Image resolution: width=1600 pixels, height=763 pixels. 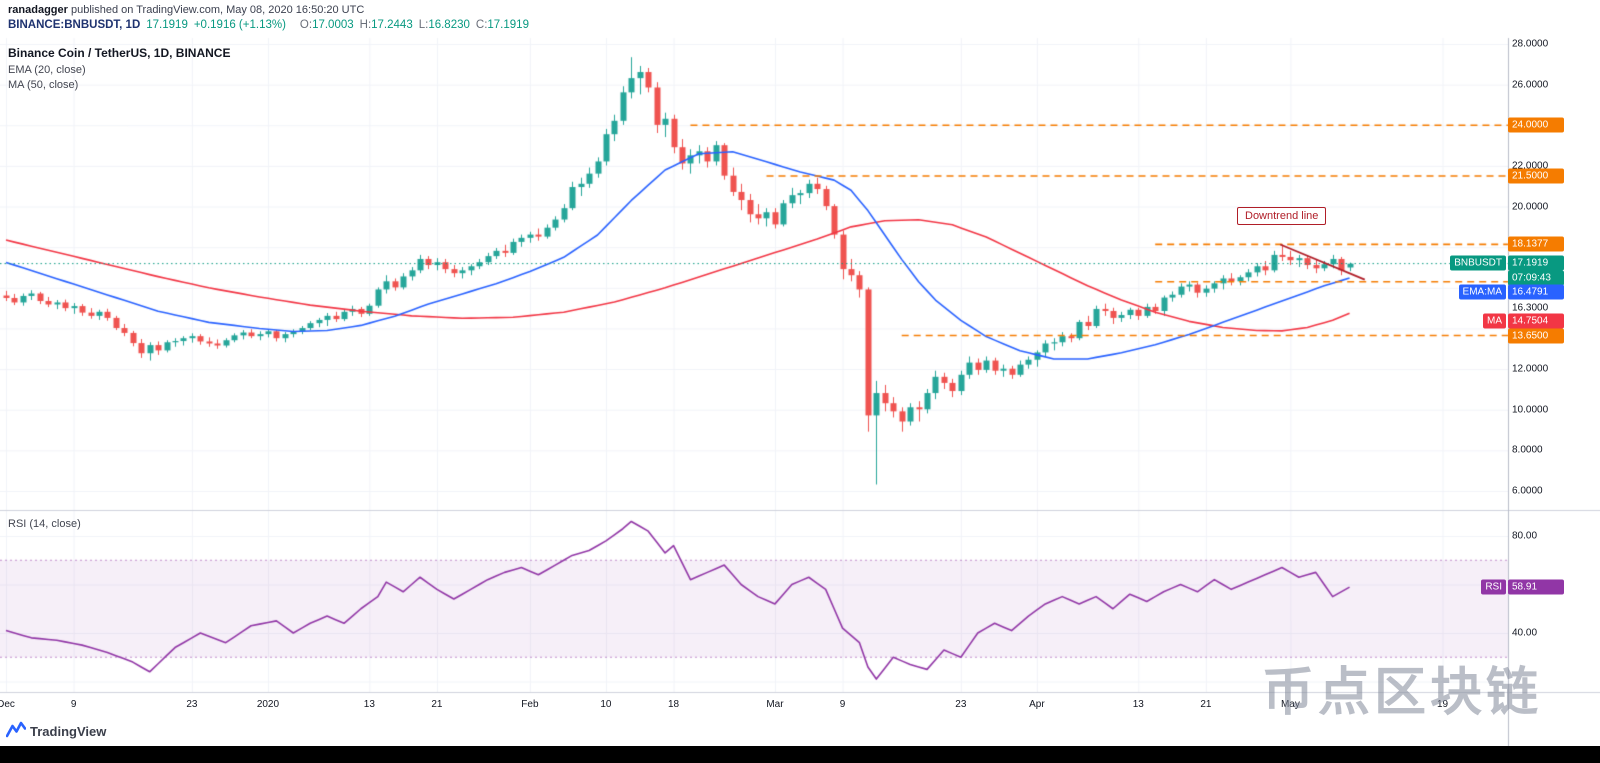 I want to click on ma-tag: MA, so click(x=1494, y=320).